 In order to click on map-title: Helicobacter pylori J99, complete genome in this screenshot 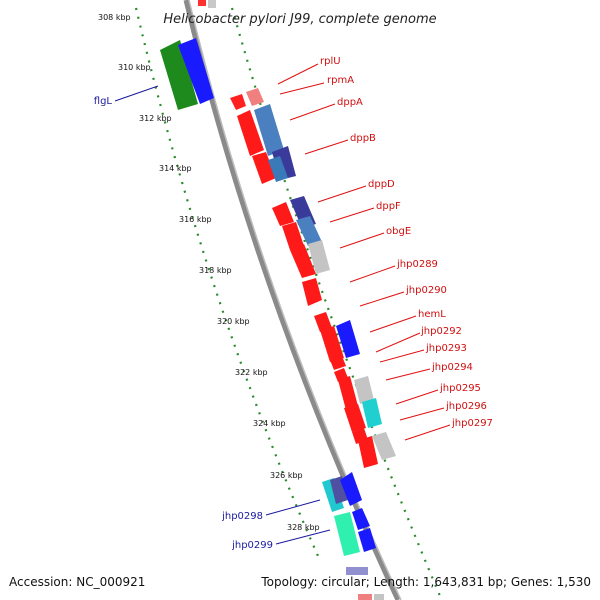, I will do `click(299, 19)`.